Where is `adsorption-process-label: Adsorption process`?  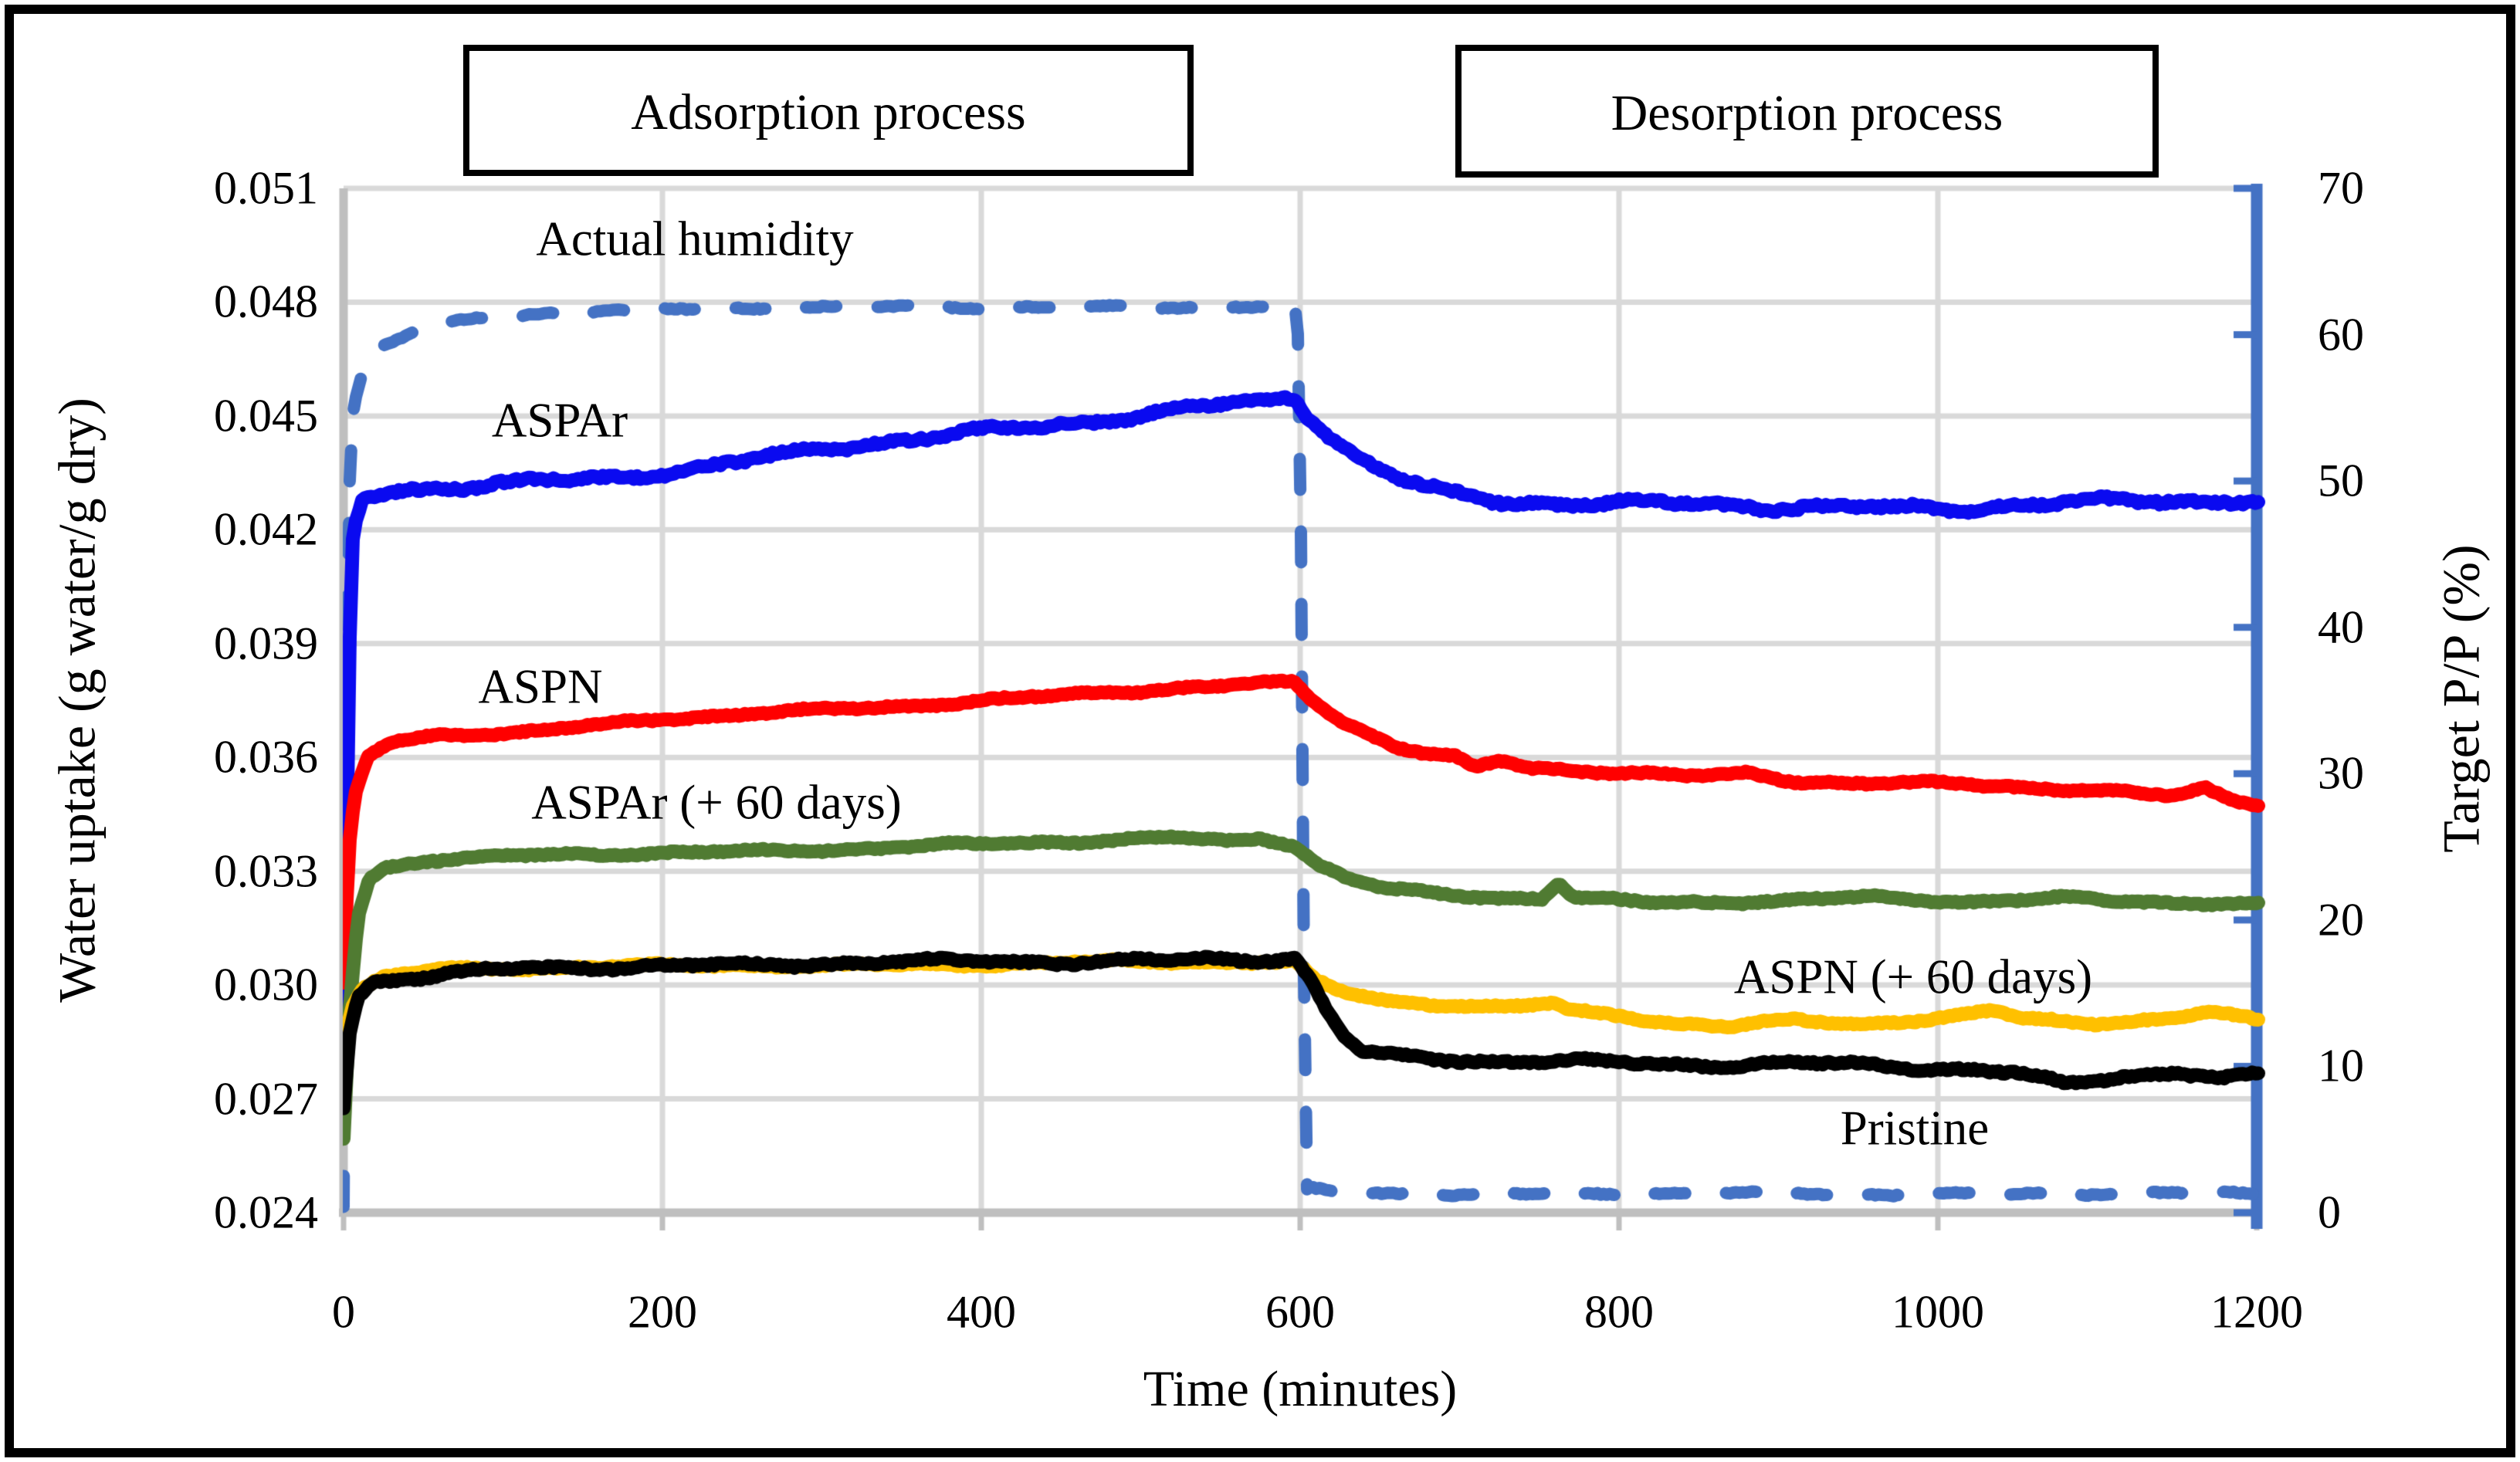 adsorption-process-label: Adsorption process is located at coordinates (829, 112).